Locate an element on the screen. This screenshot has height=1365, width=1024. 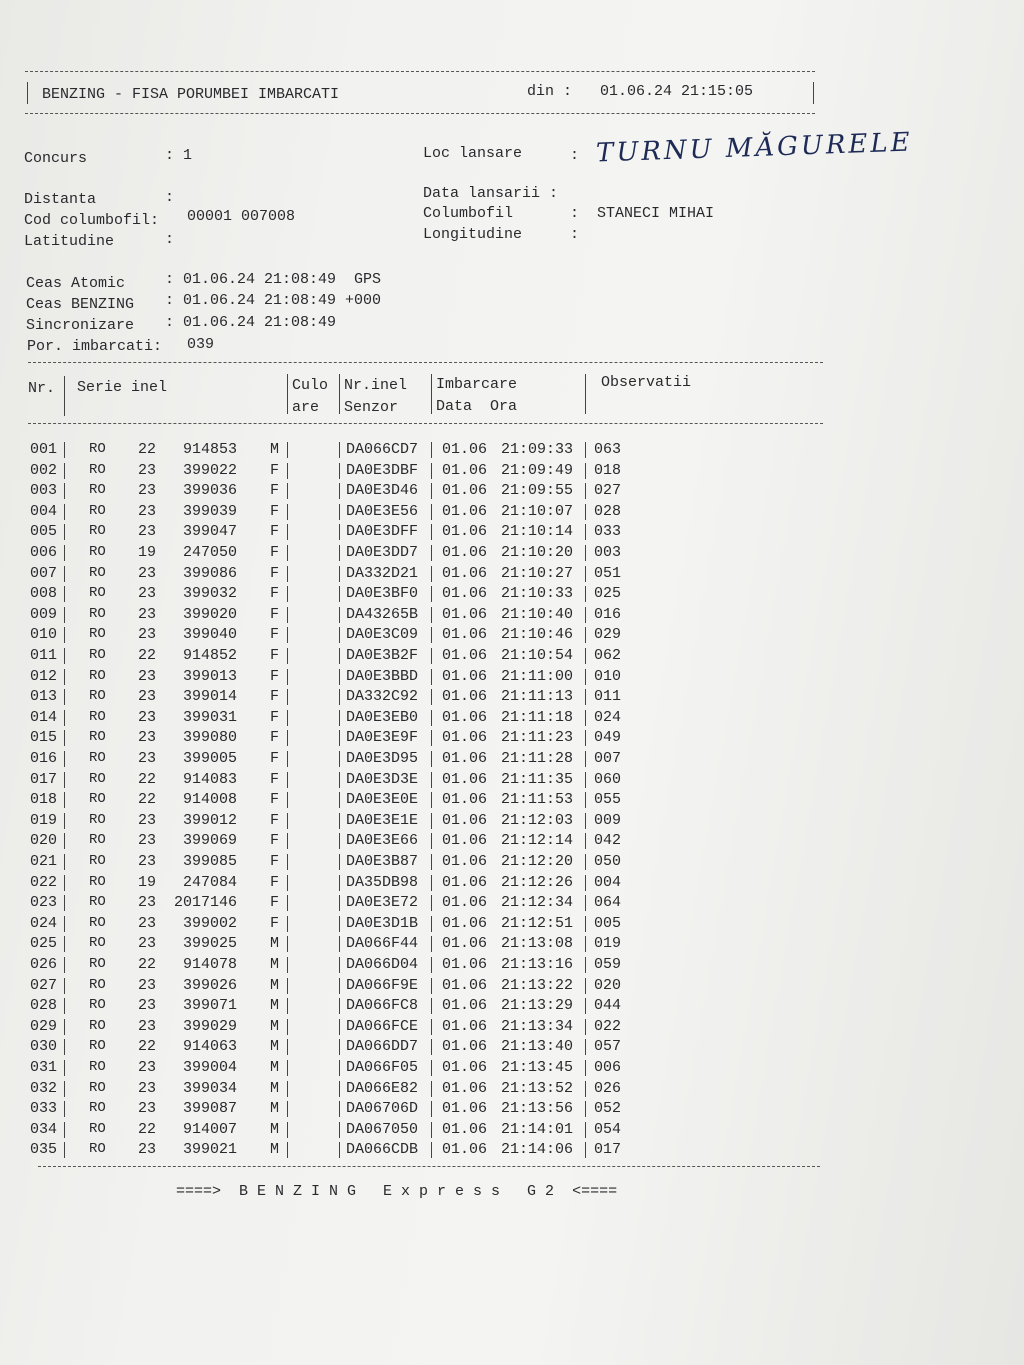
header-nr-inel: Nr.inel is located at coordinates (376, 385).